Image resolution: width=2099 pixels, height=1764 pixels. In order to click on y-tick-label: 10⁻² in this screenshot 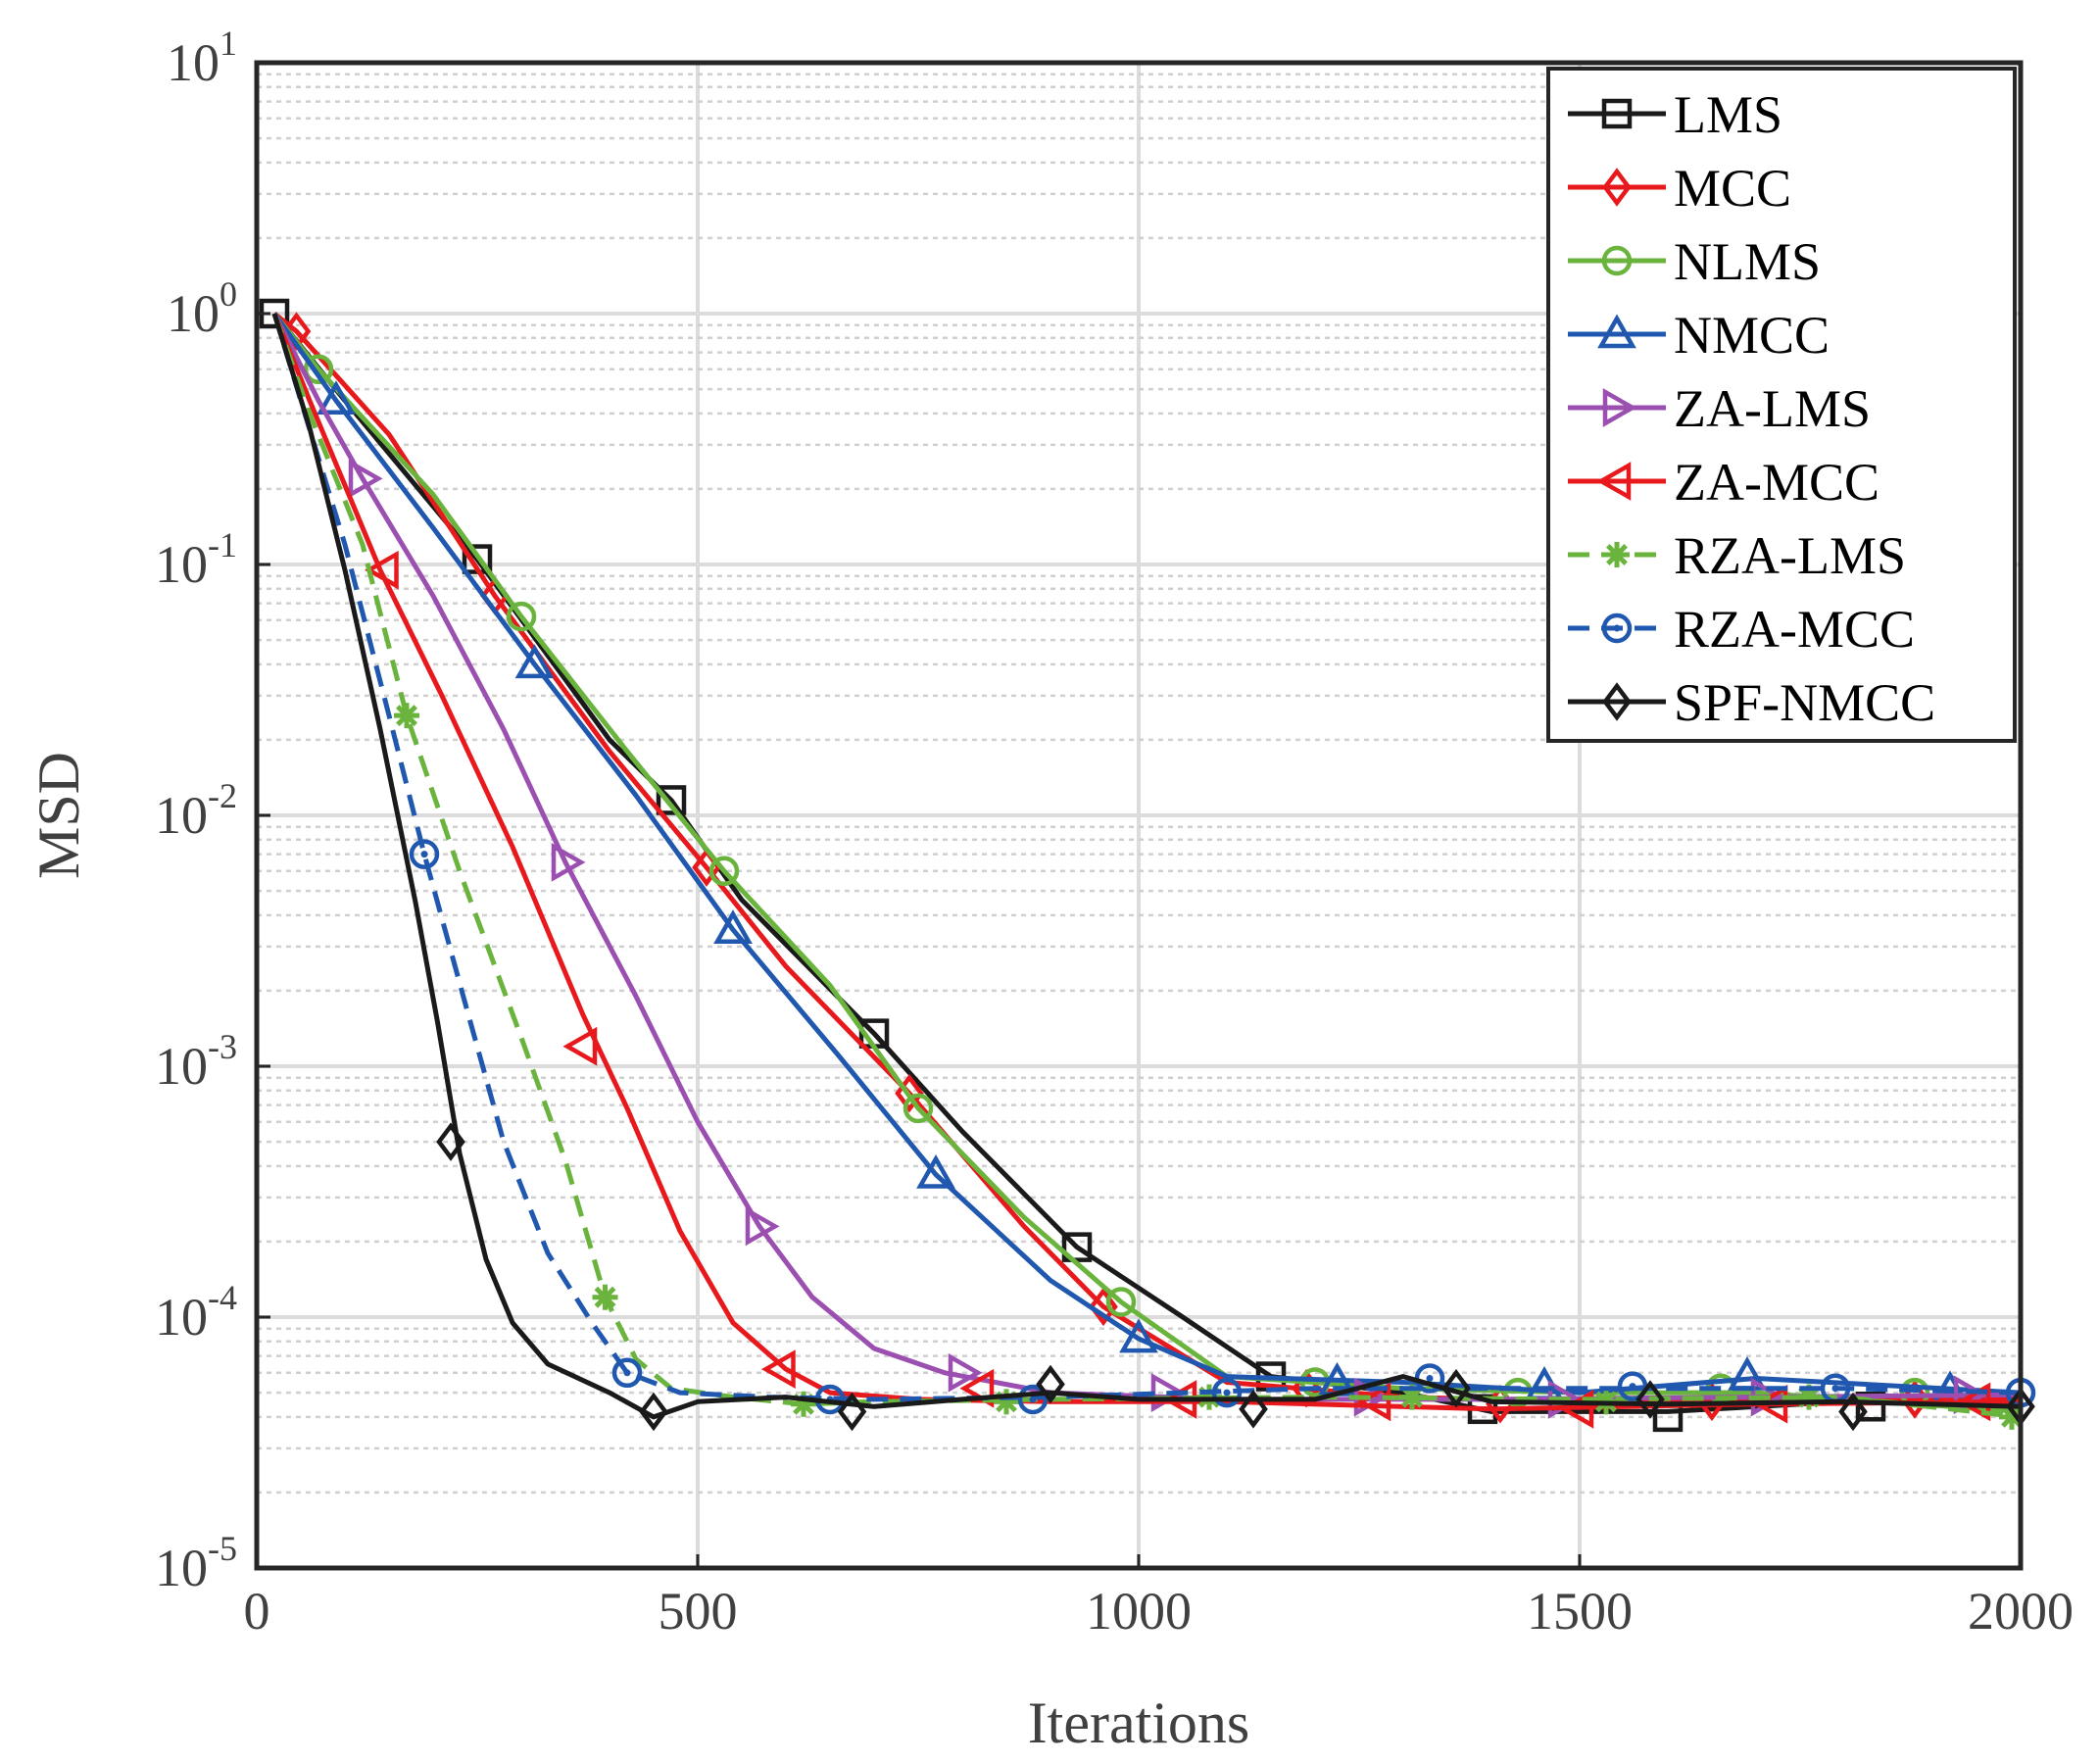, I will do `click(196, 810)`.